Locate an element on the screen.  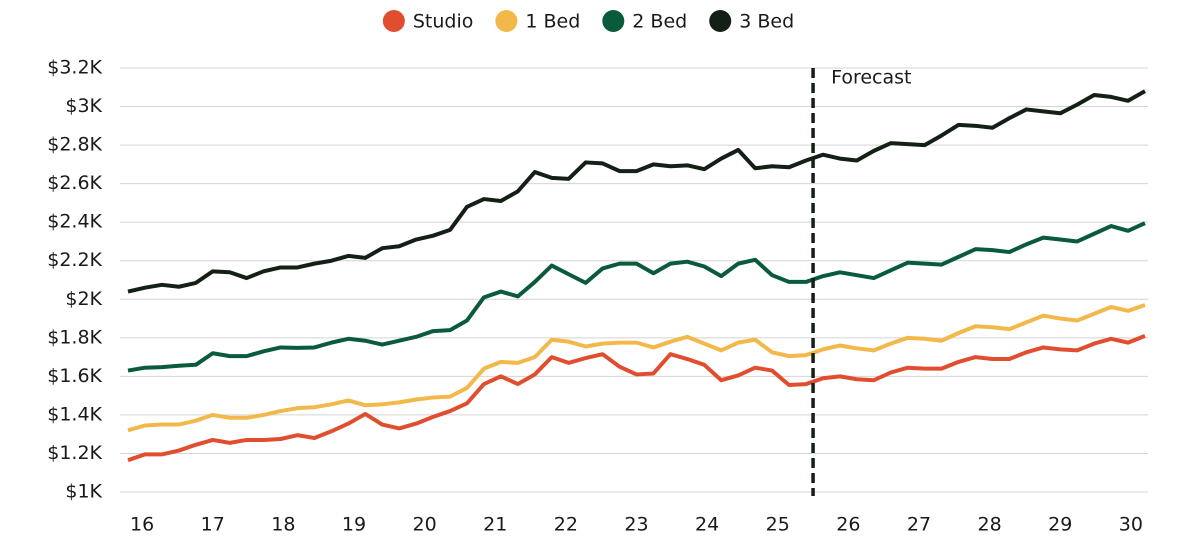
y-tick-label: $1K is located at coordinates (83, 492).